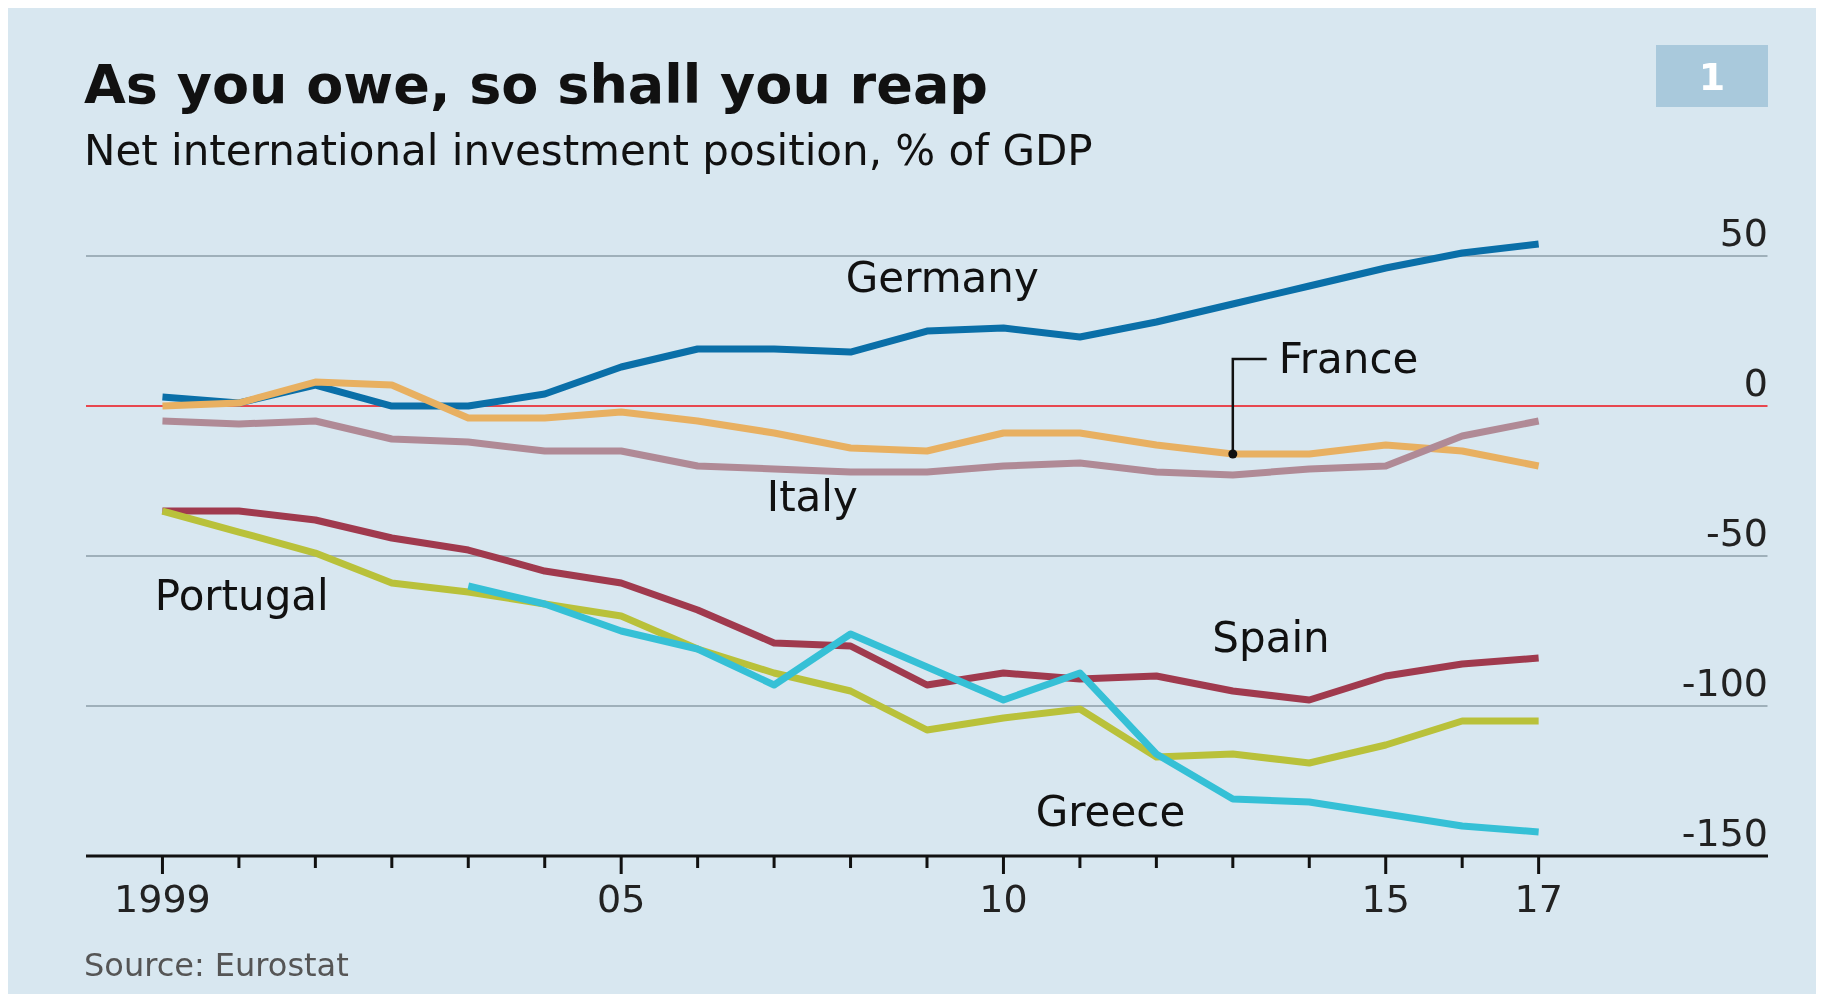  Describe the element at coordinates (1538, 899) in the screenshot. I see `x-tick-label: 17` at that location.